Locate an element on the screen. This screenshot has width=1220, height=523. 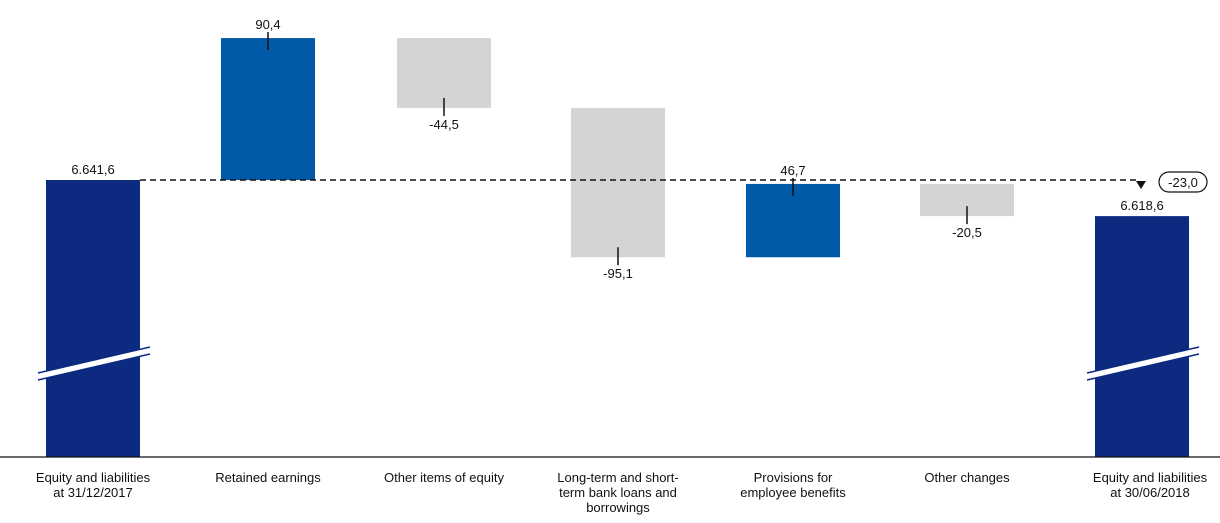
category-label-5: Other changes is located at coordinates (967, 477).